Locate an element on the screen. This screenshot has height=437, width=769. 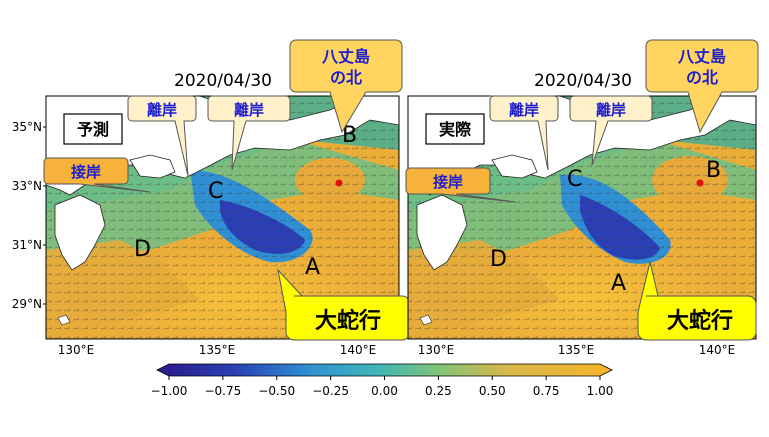
lat-tick: 29°N is located at coordinates (27, 304).